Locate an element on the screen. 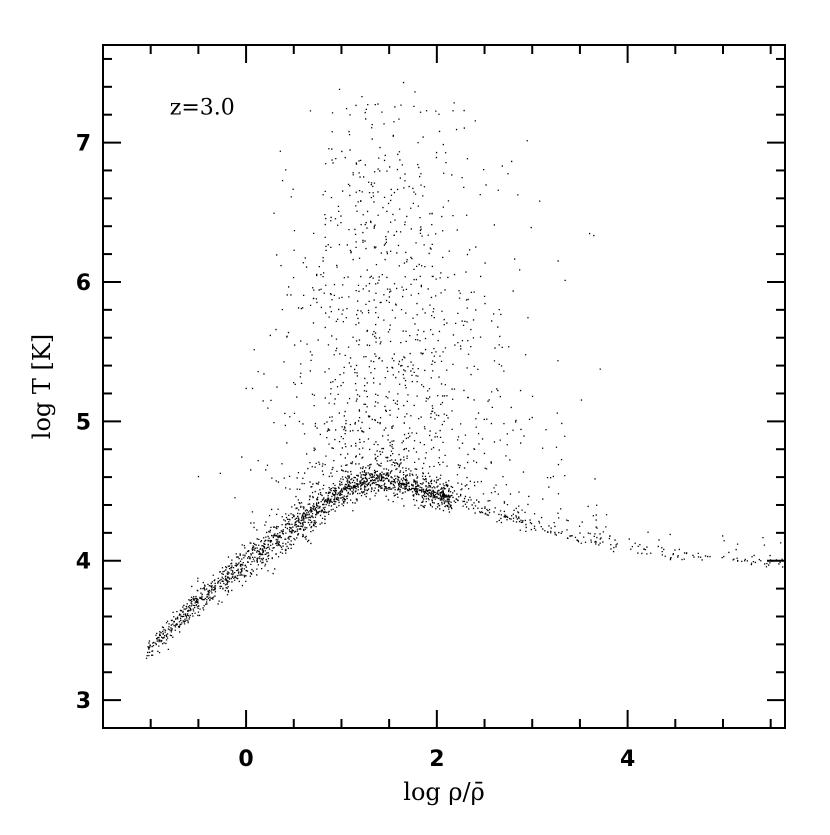 The height and width of the screenshot is (835, 830). redshift-annotation: z=3.0 is located at coordinates (202, 108).